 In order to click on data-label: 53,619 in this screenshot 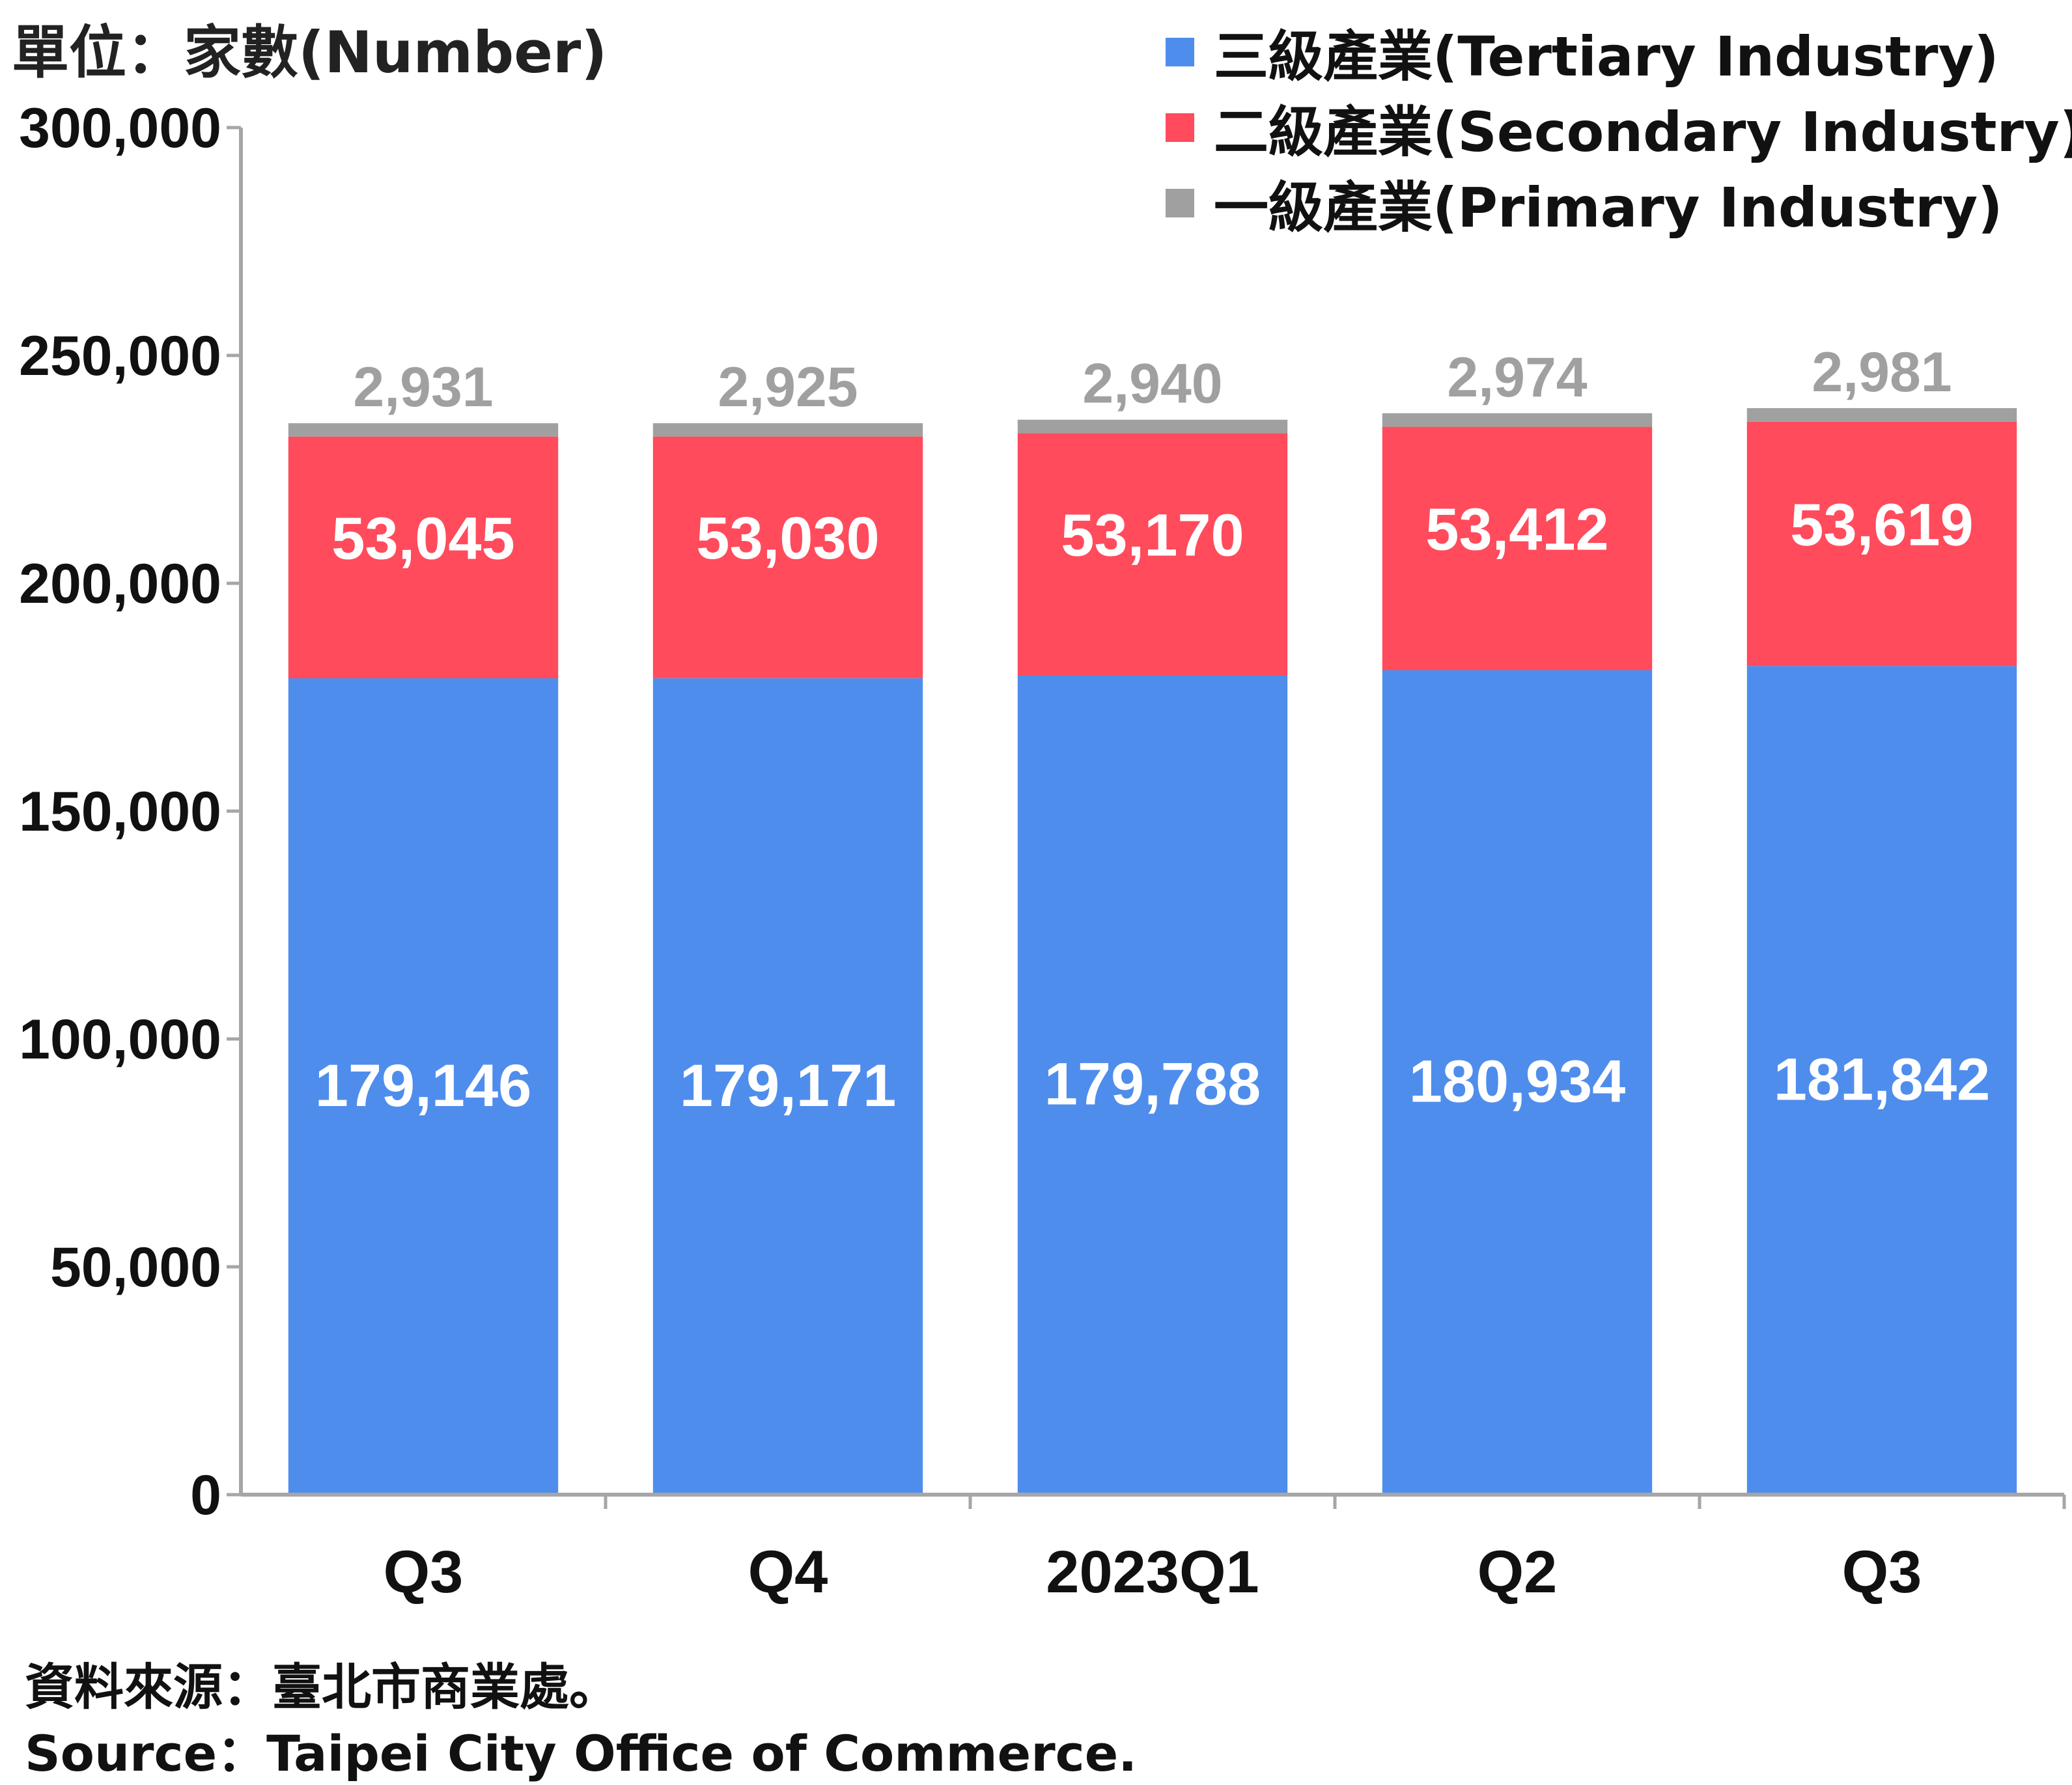, I will do `click(1882, 525)`.